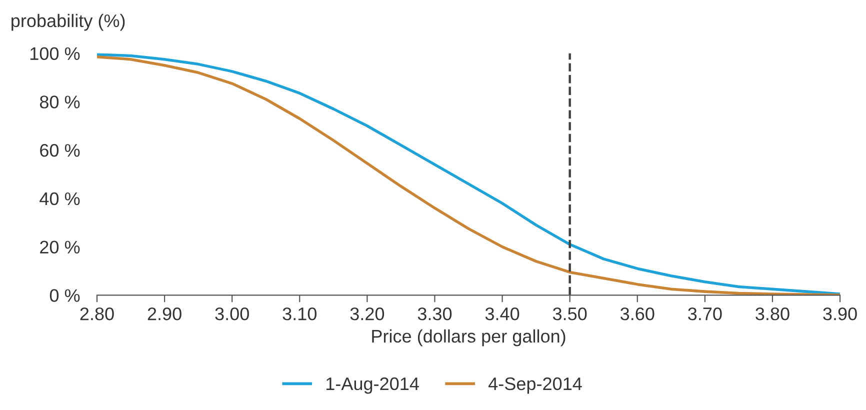 The width and height of the screenshot is (866, 410). I want to click on x-tick-label: 3.60, so click(637, 313).